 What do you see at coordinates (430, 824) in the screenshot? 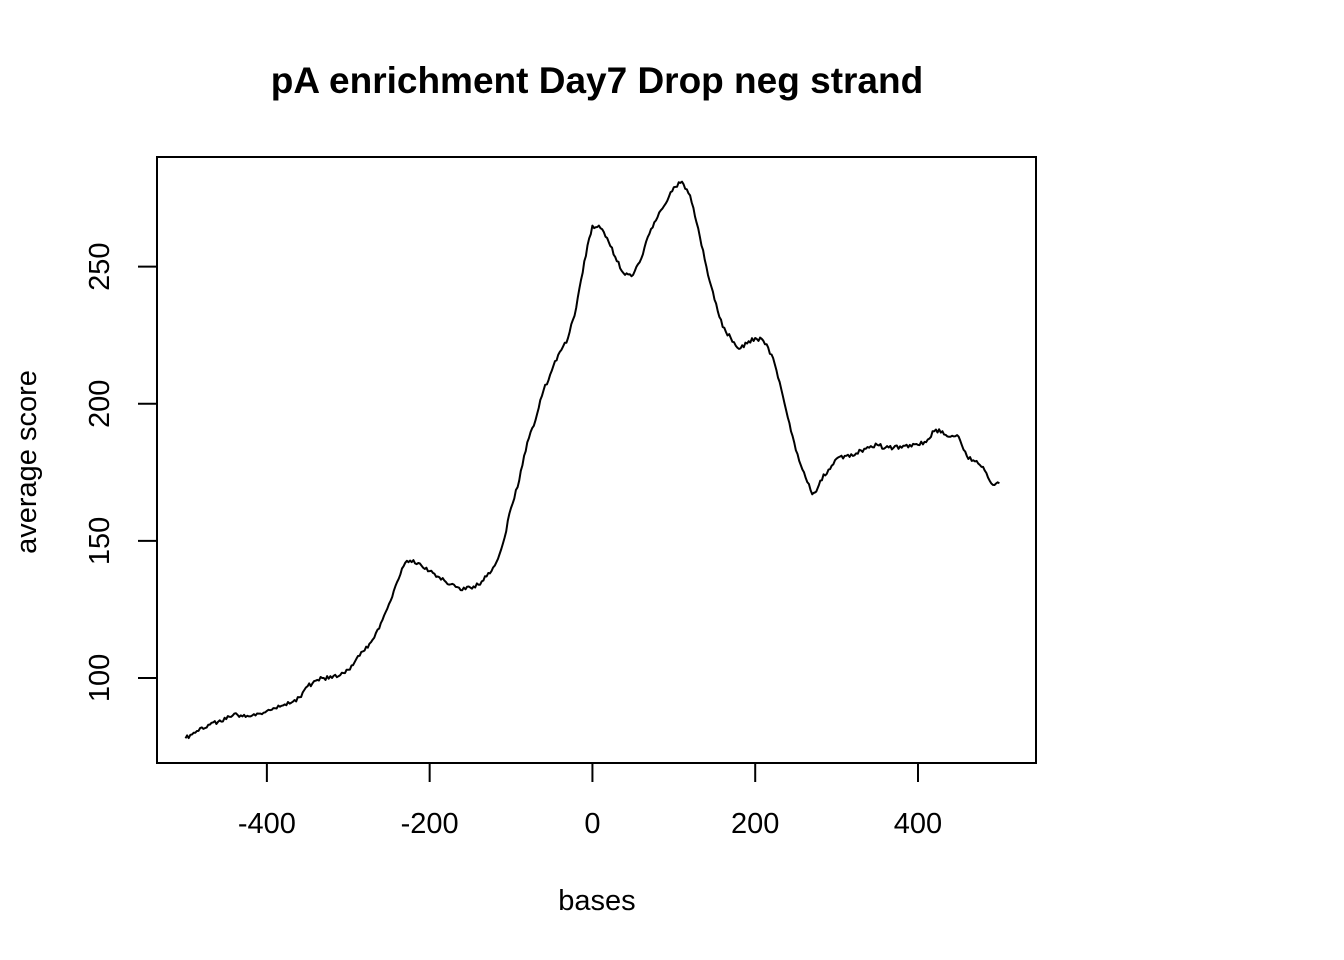
I see `x-tick-label: -200` at bounding box center [430, 824].